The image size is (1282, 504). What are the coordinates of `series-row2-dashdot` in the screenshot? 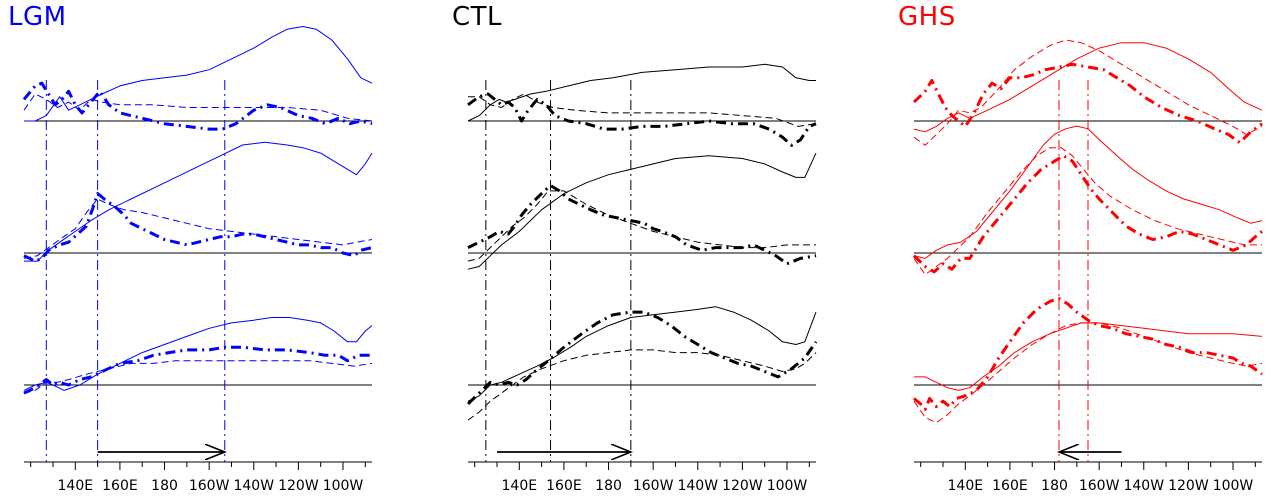 It's located at (642, 225).